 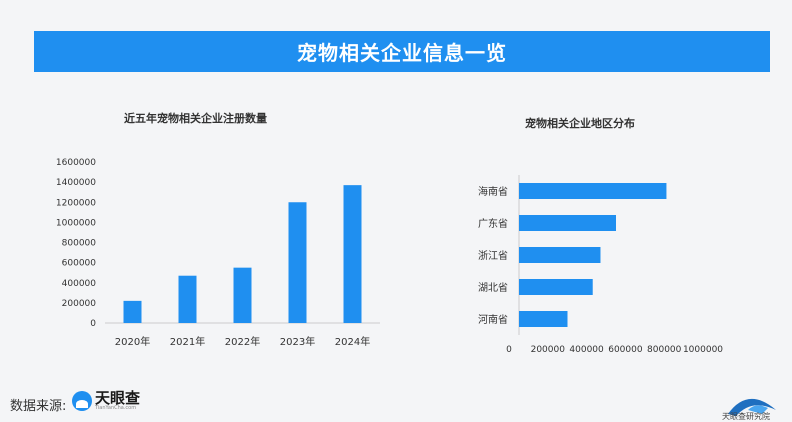 What do you see at coordinates (493, 287) in the screenshot?
I see `category-label: 湖北省` at bounding box center [493, 287].